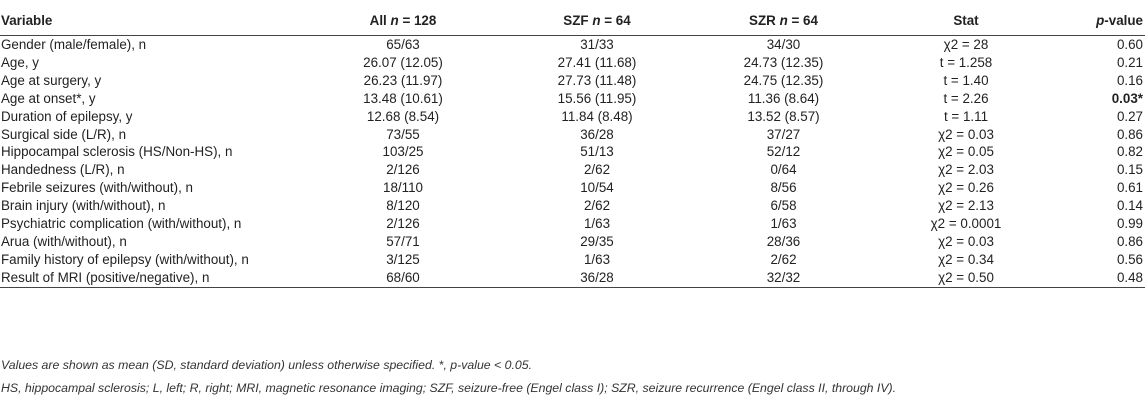 The height and width of the screenshot is (403, 1145). Describe the element at coordinates (966, 206) in the screenshot. I see `cell-stat: χ2 = 2.13` at that location.